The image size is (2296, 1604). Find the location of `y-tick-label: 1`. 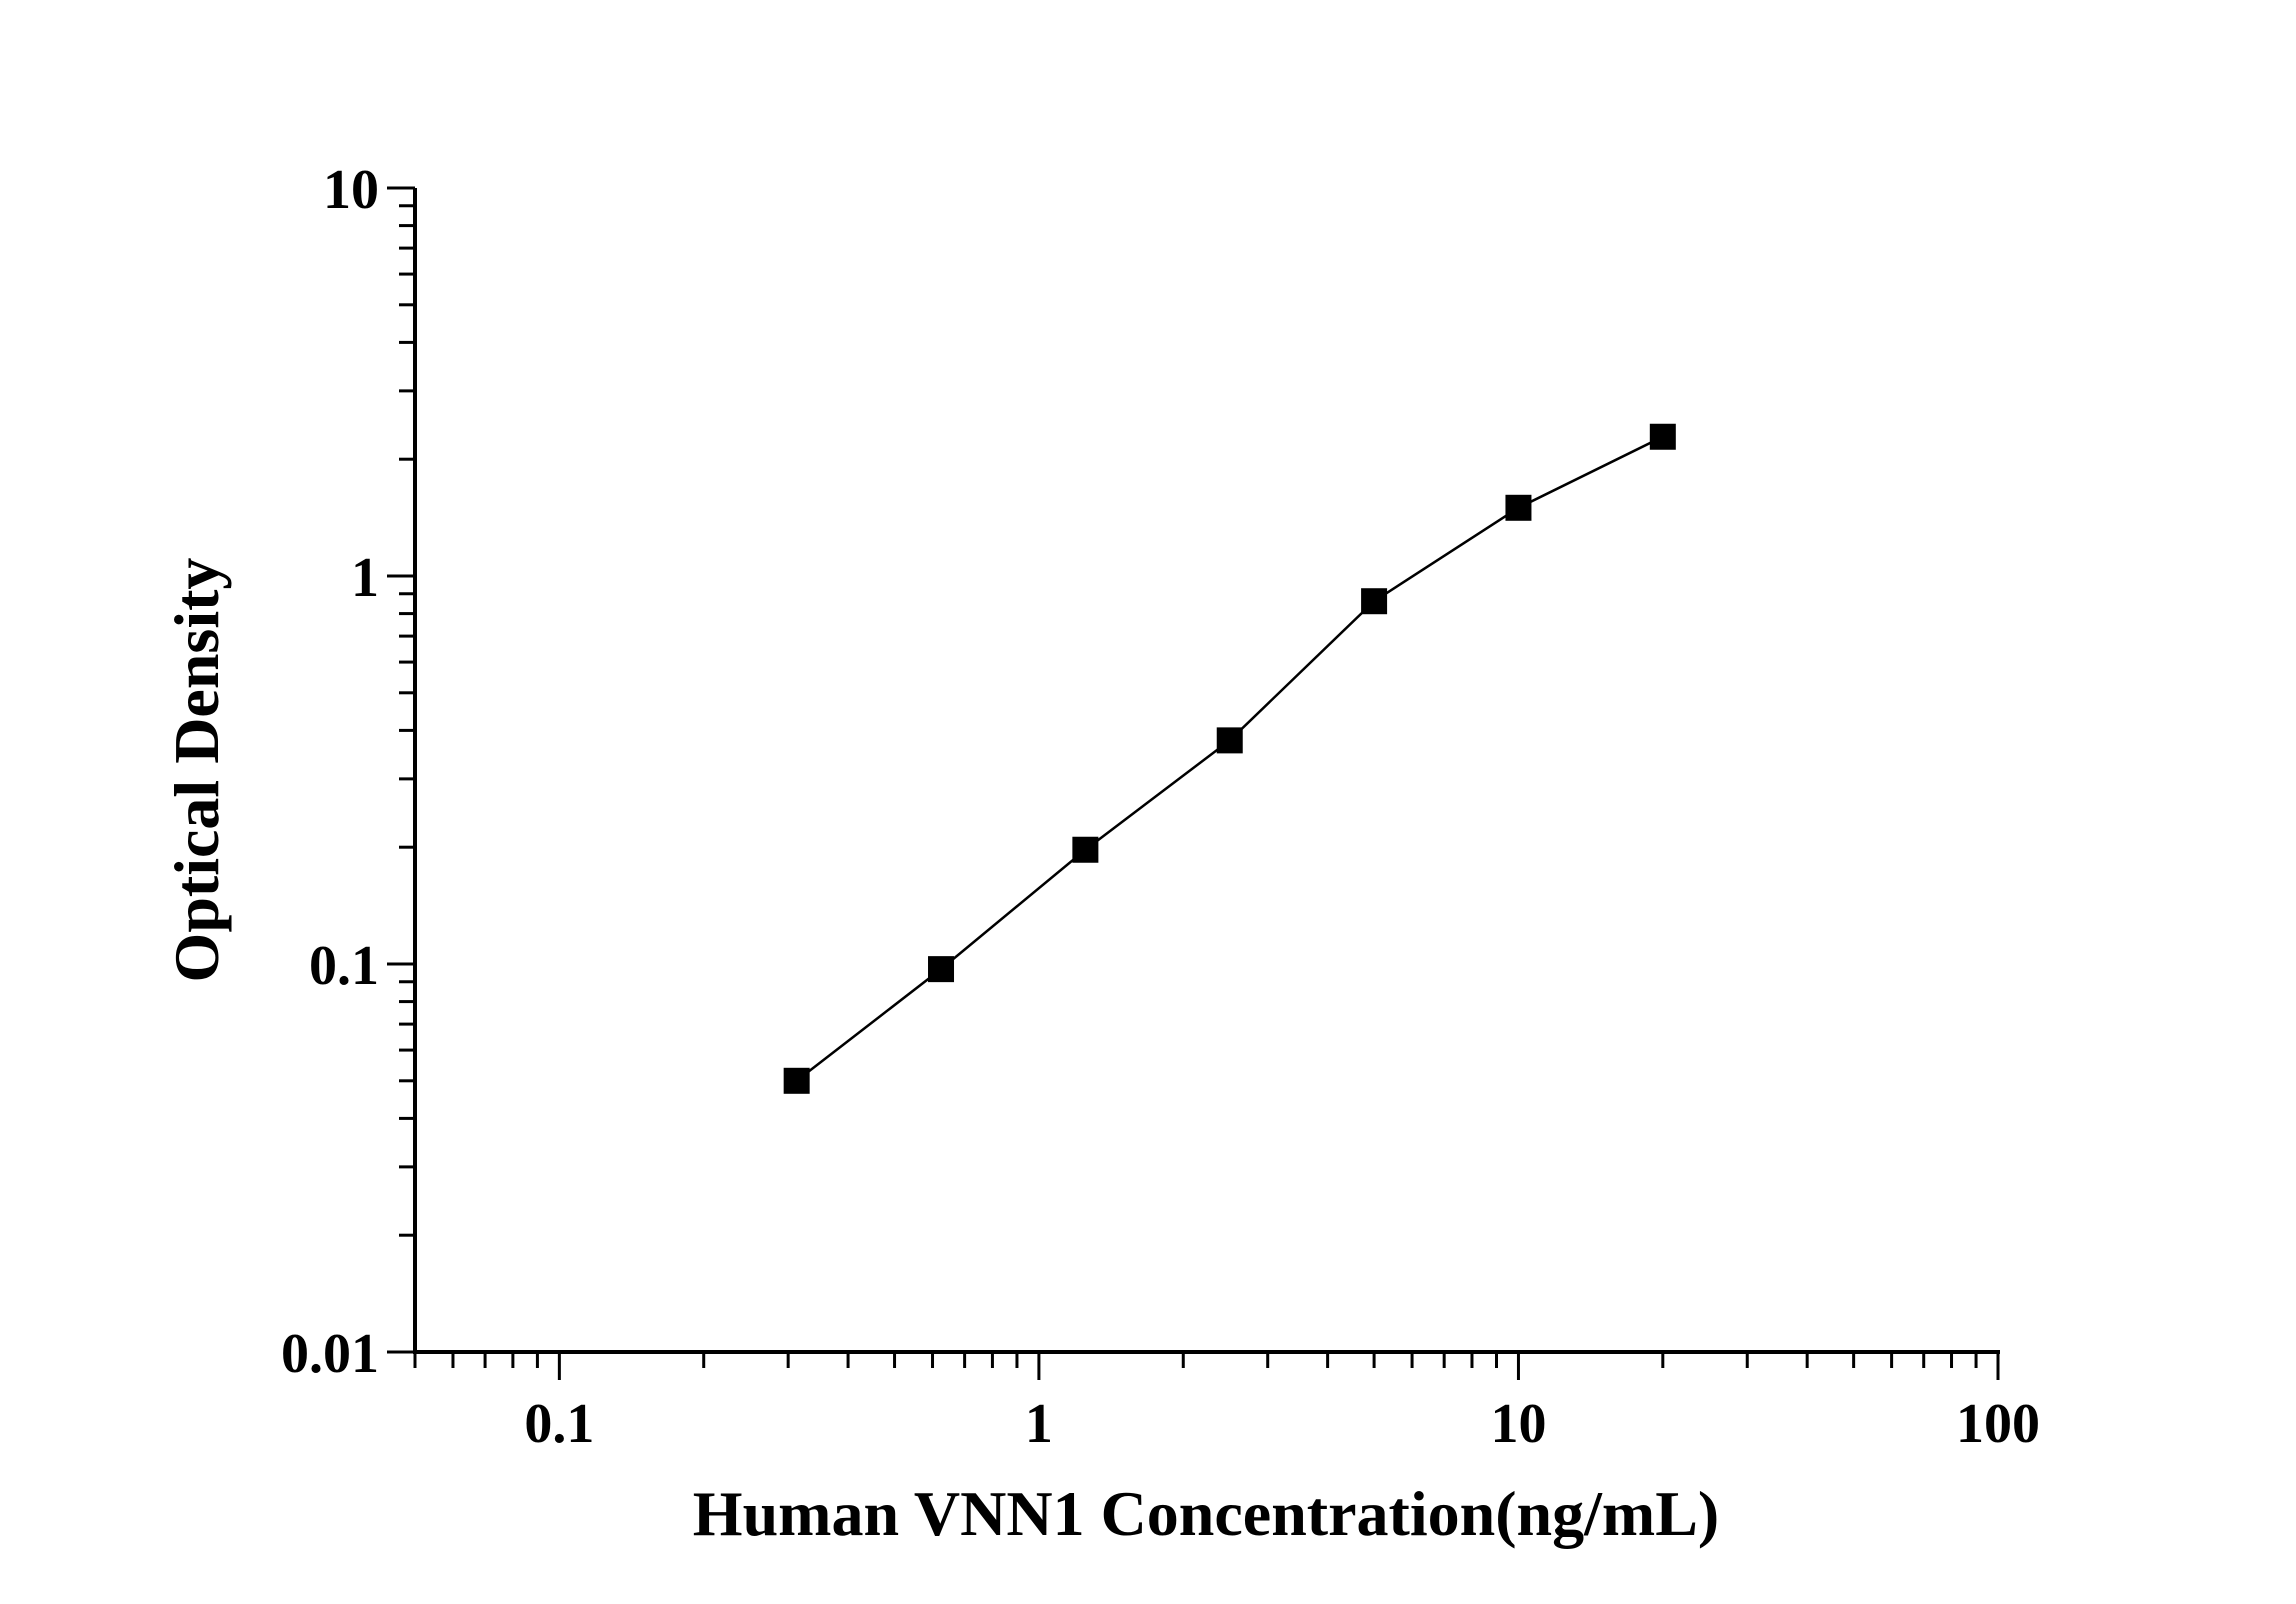

y-tick-label: 1 is located at coordinates (365, 578).